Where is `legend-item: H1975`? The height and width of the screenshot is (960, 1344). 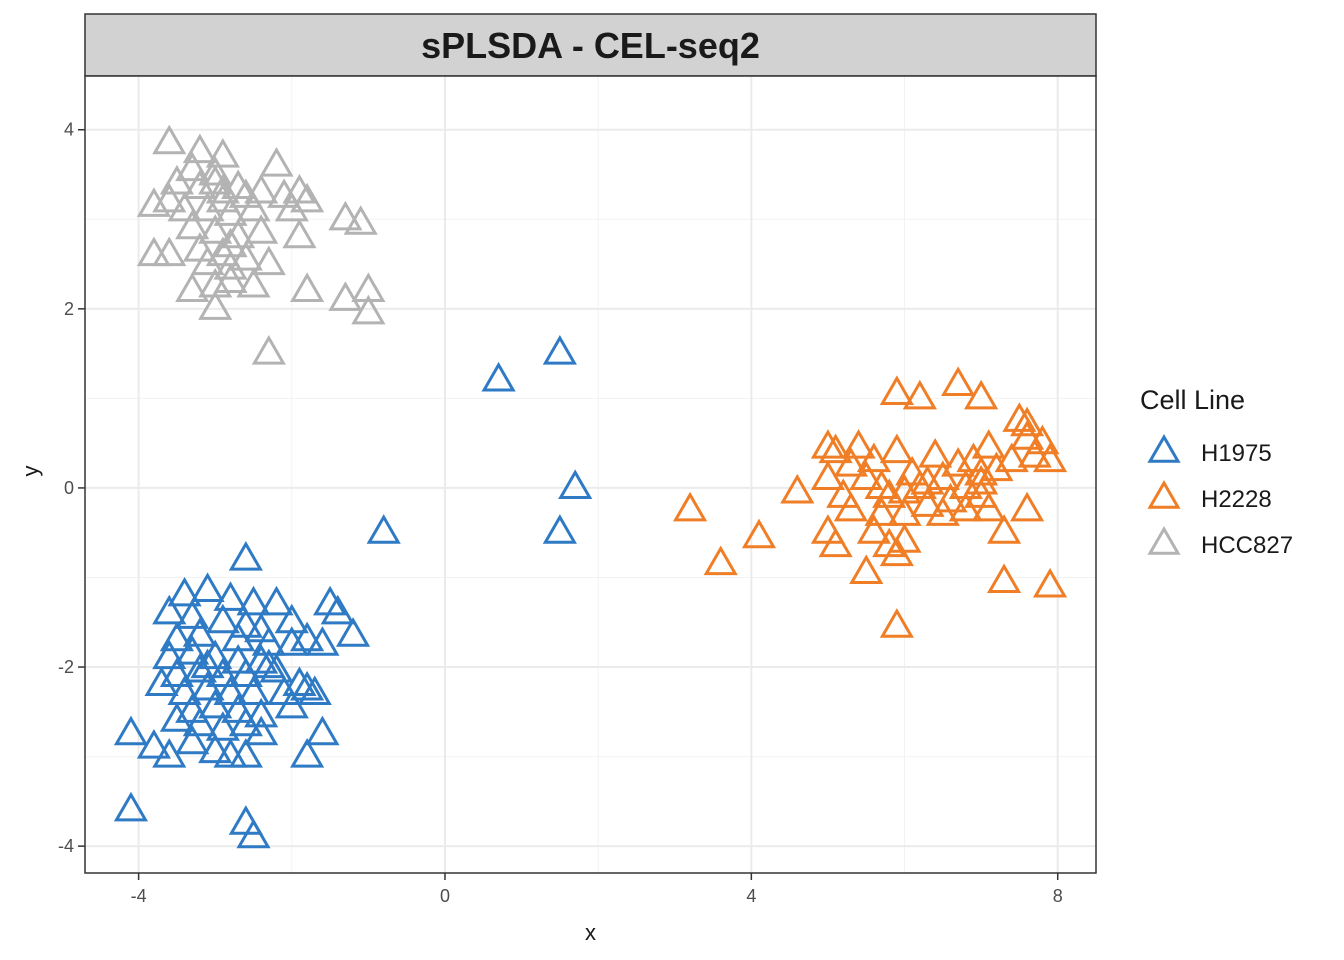
legend-item: H1975 is located at coordinates (1209, 450).